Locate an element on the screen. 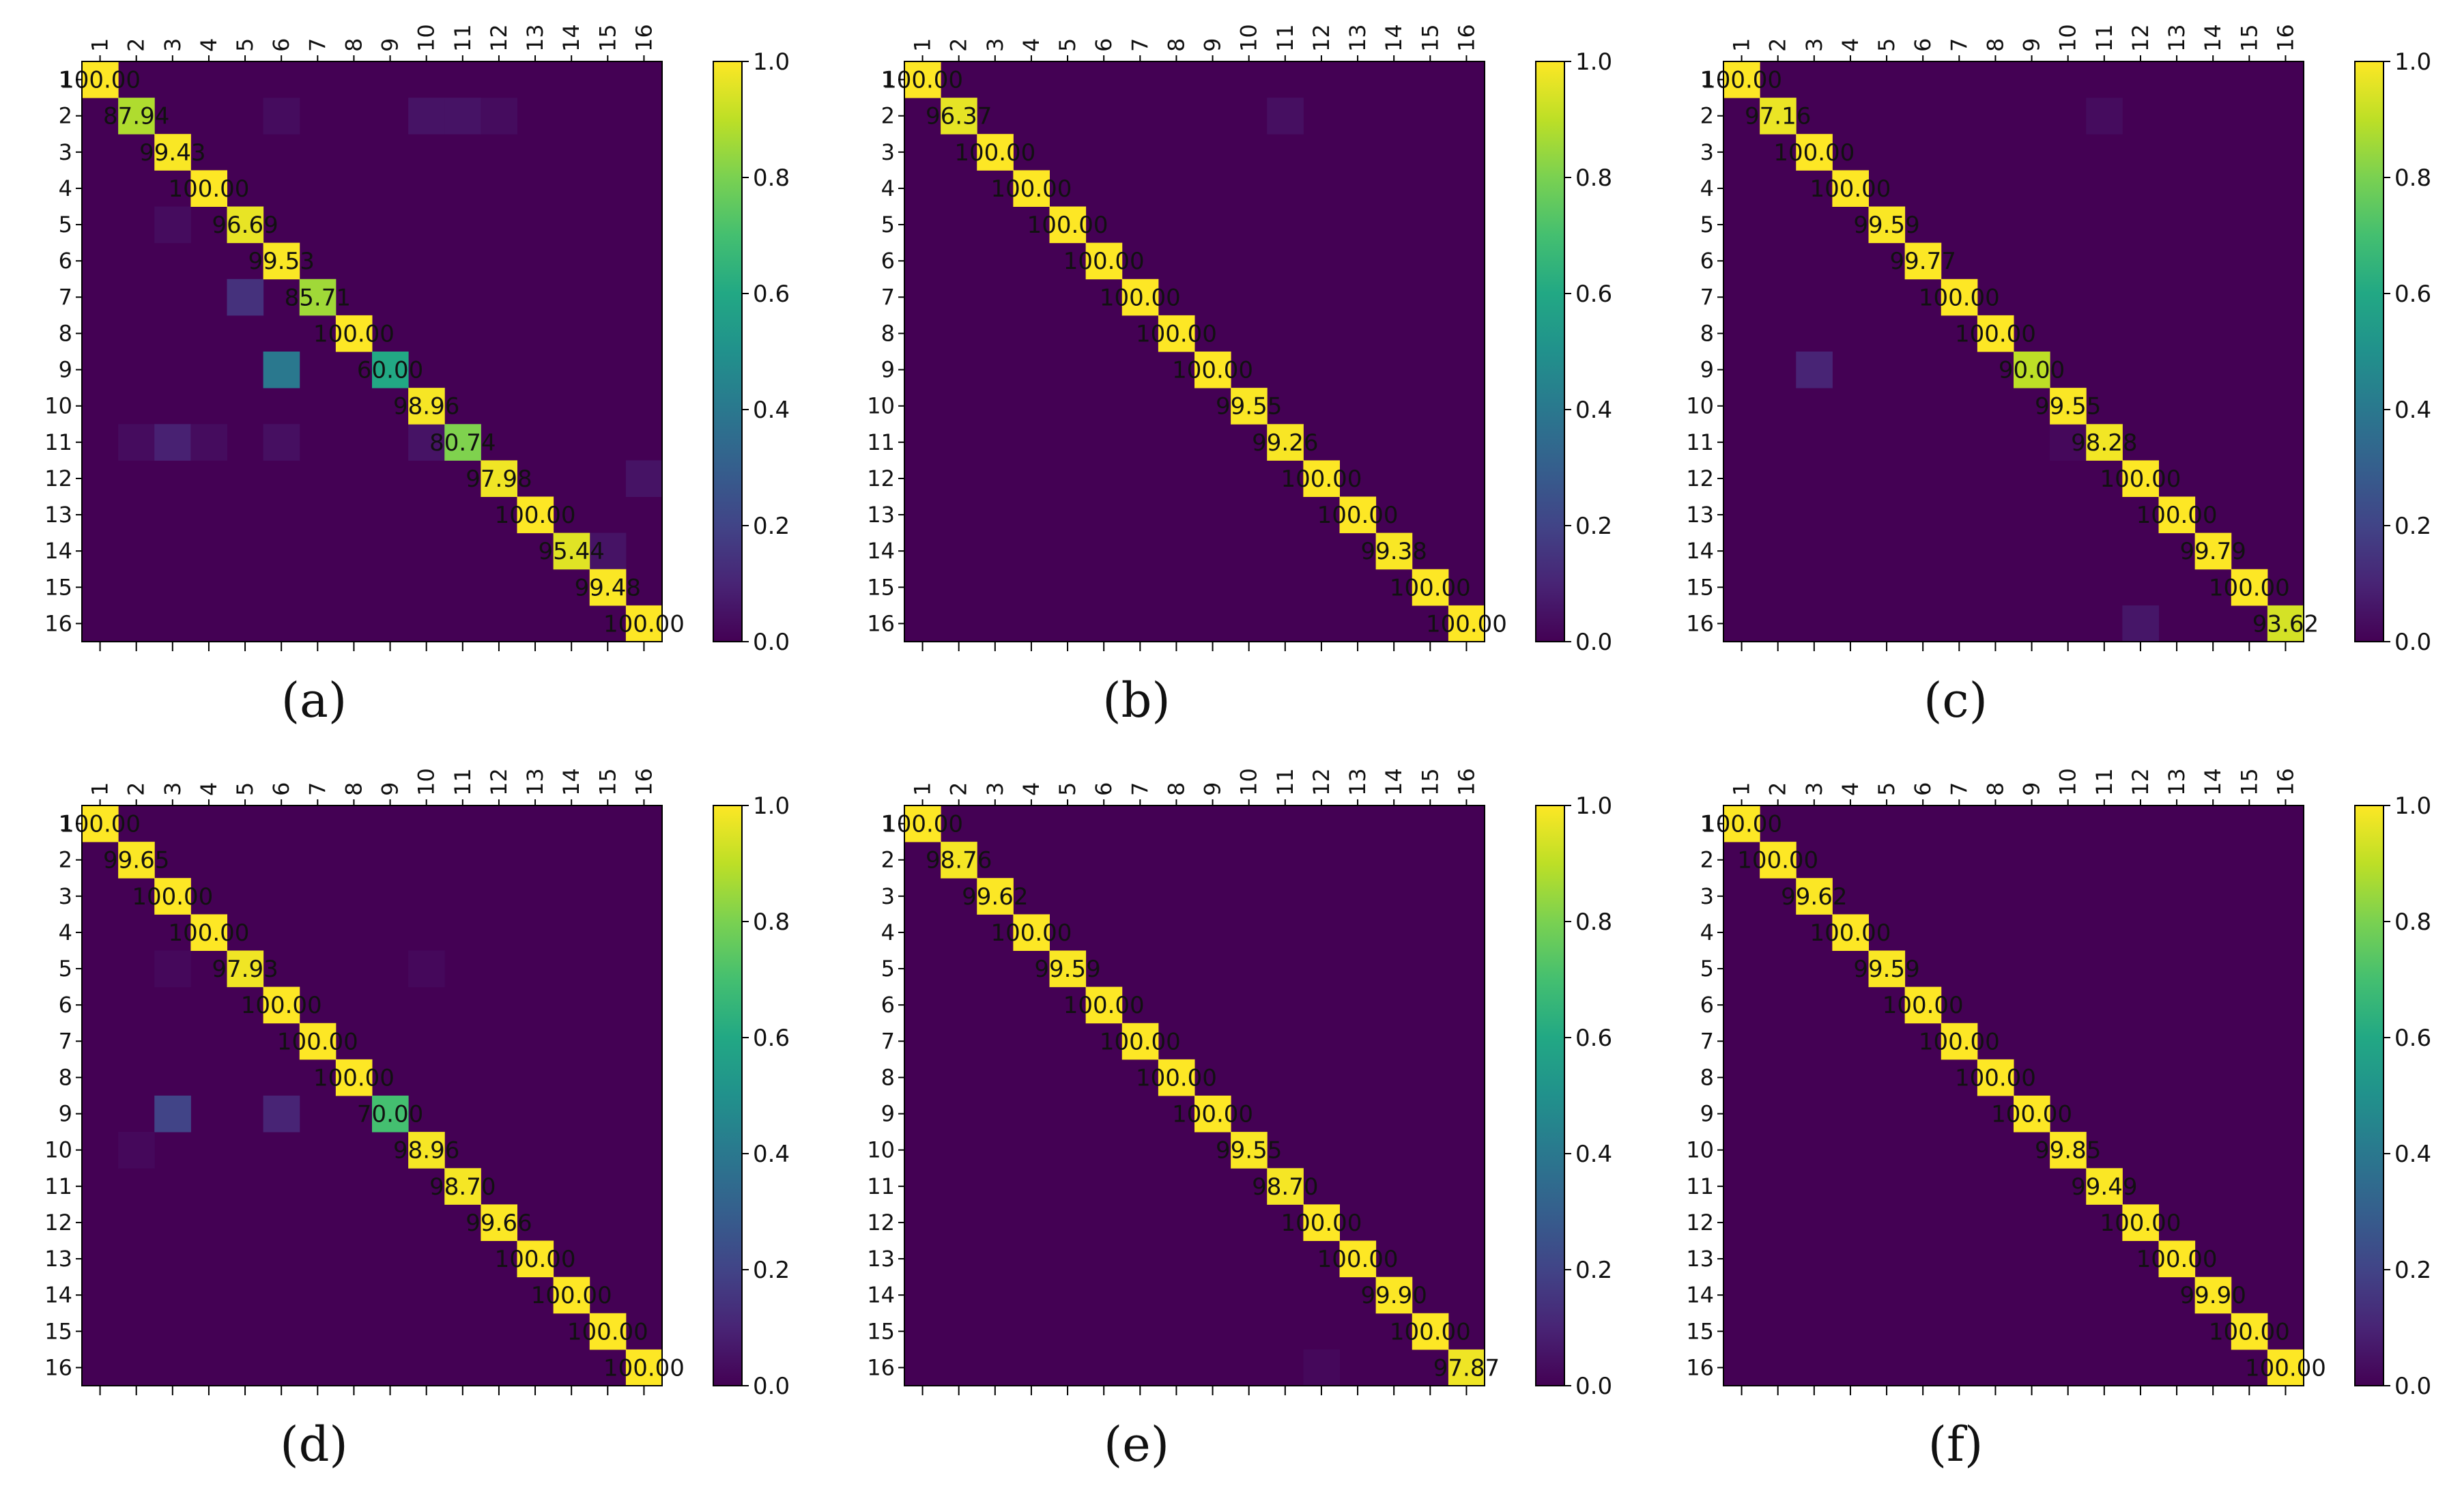 The image size is (2447, 1512). panel-caption: (d) is located at coordinates (313, 1444).